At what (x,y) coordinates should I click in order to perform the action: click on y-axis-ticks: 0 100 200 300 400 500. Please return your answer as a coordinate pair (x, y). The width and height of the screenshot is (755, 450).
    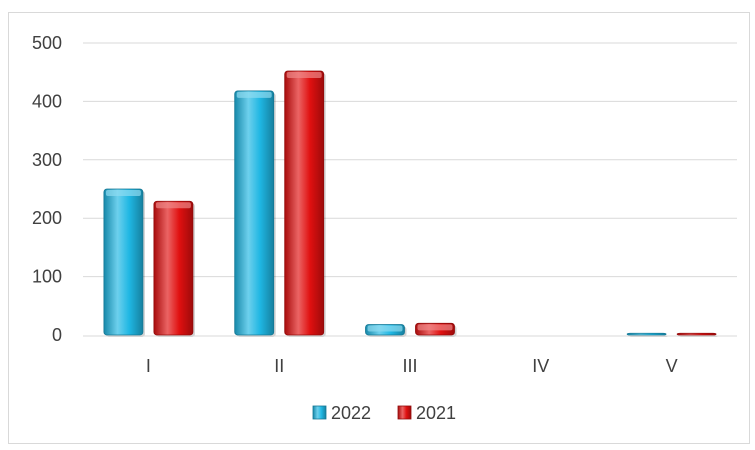
    Looking at the image, I should click on (47, 189).